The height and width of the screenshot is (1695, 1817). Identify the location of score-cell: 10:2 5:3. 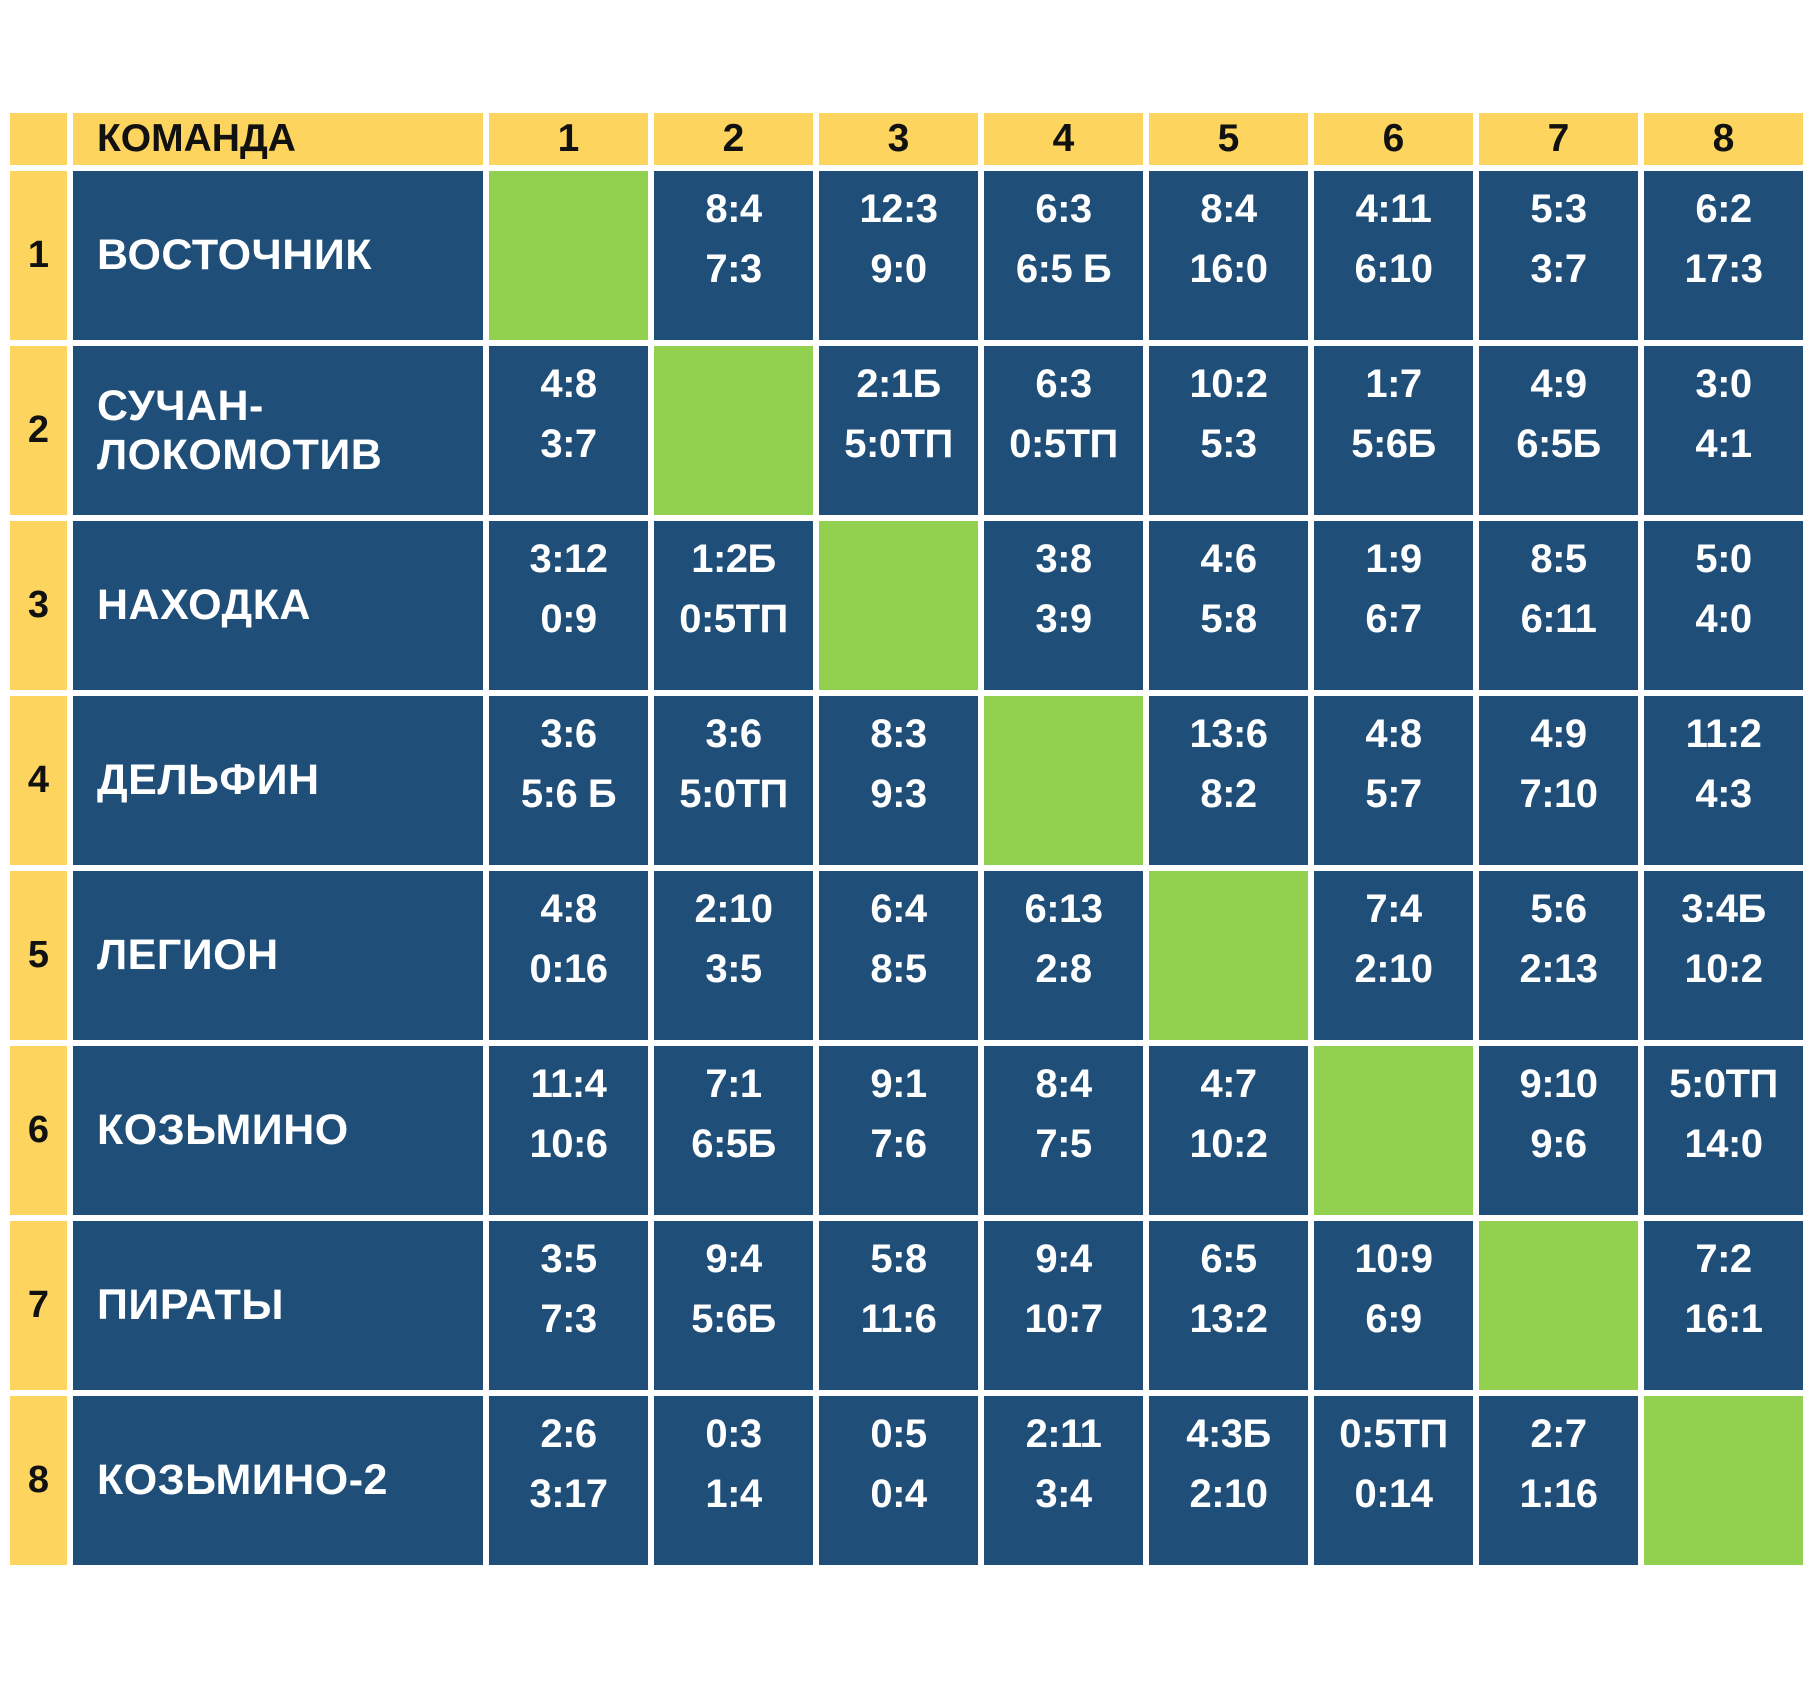
(1228, 430).